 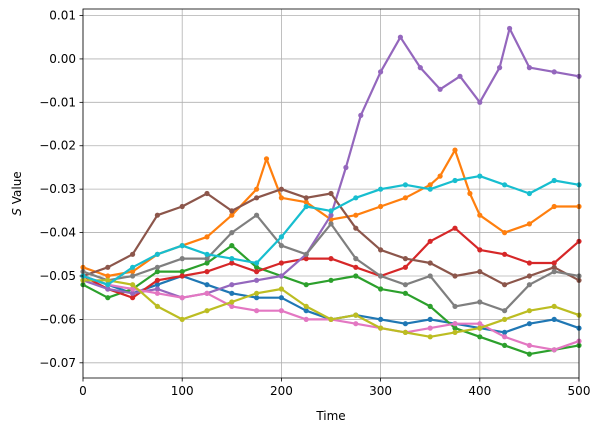 I want to click on x-tick-label: 400, so click(x=479, y=391).